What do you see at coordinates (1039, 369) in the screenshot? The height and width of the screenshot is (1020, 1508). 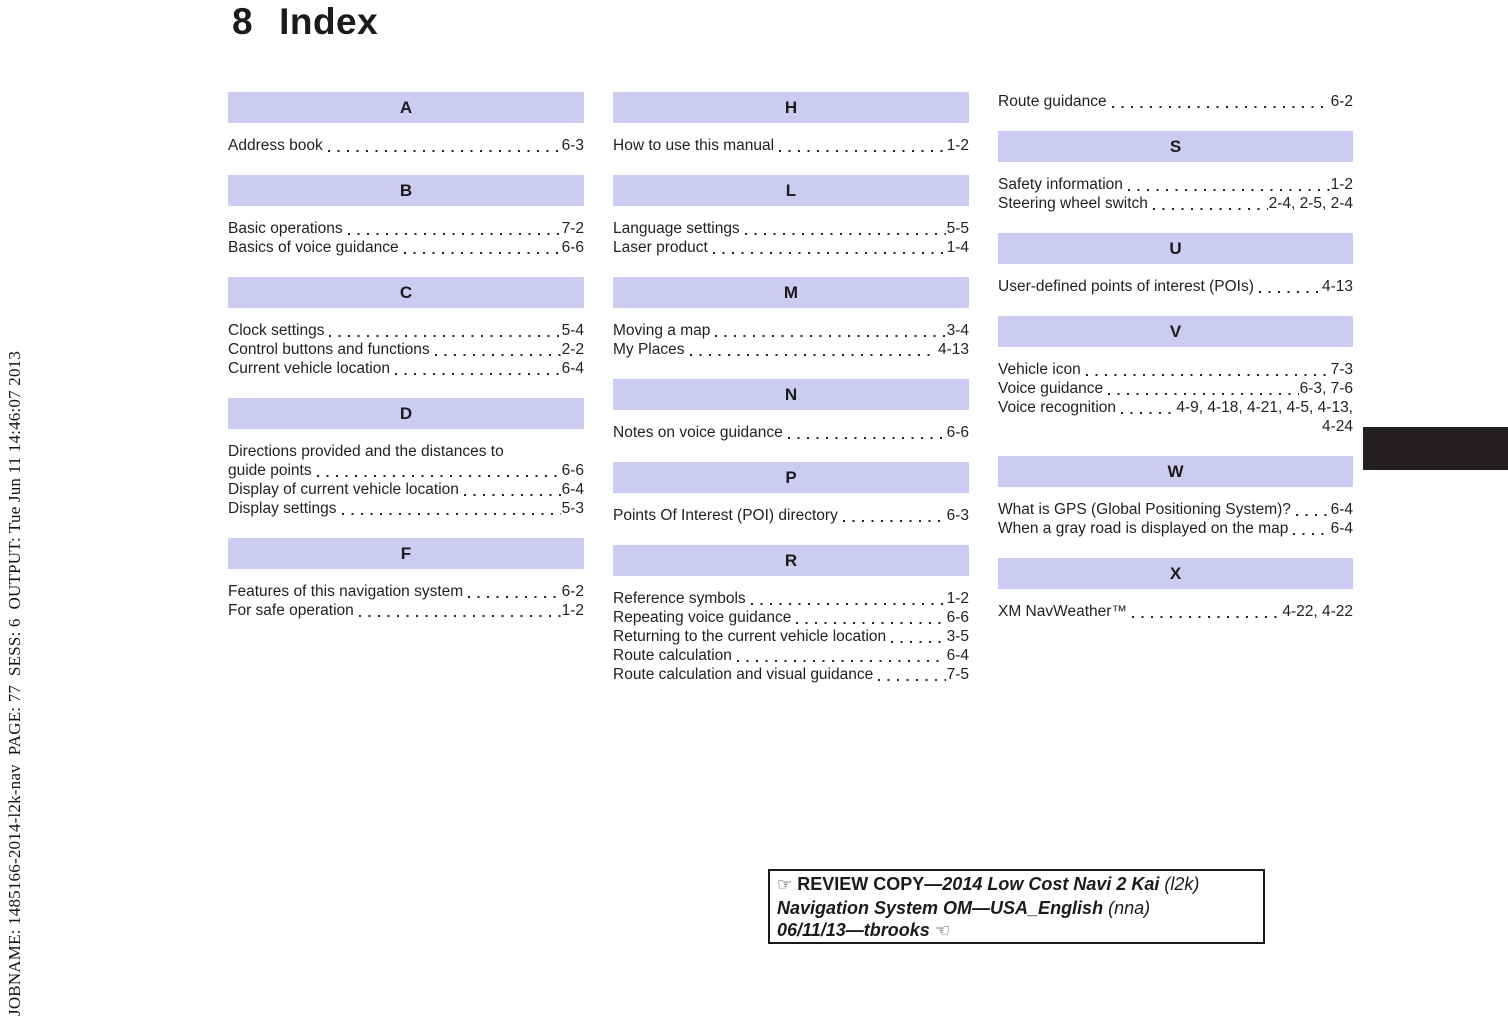 I see `index-entry-label: Vehicle icon` at bounding box center [1039, 369].